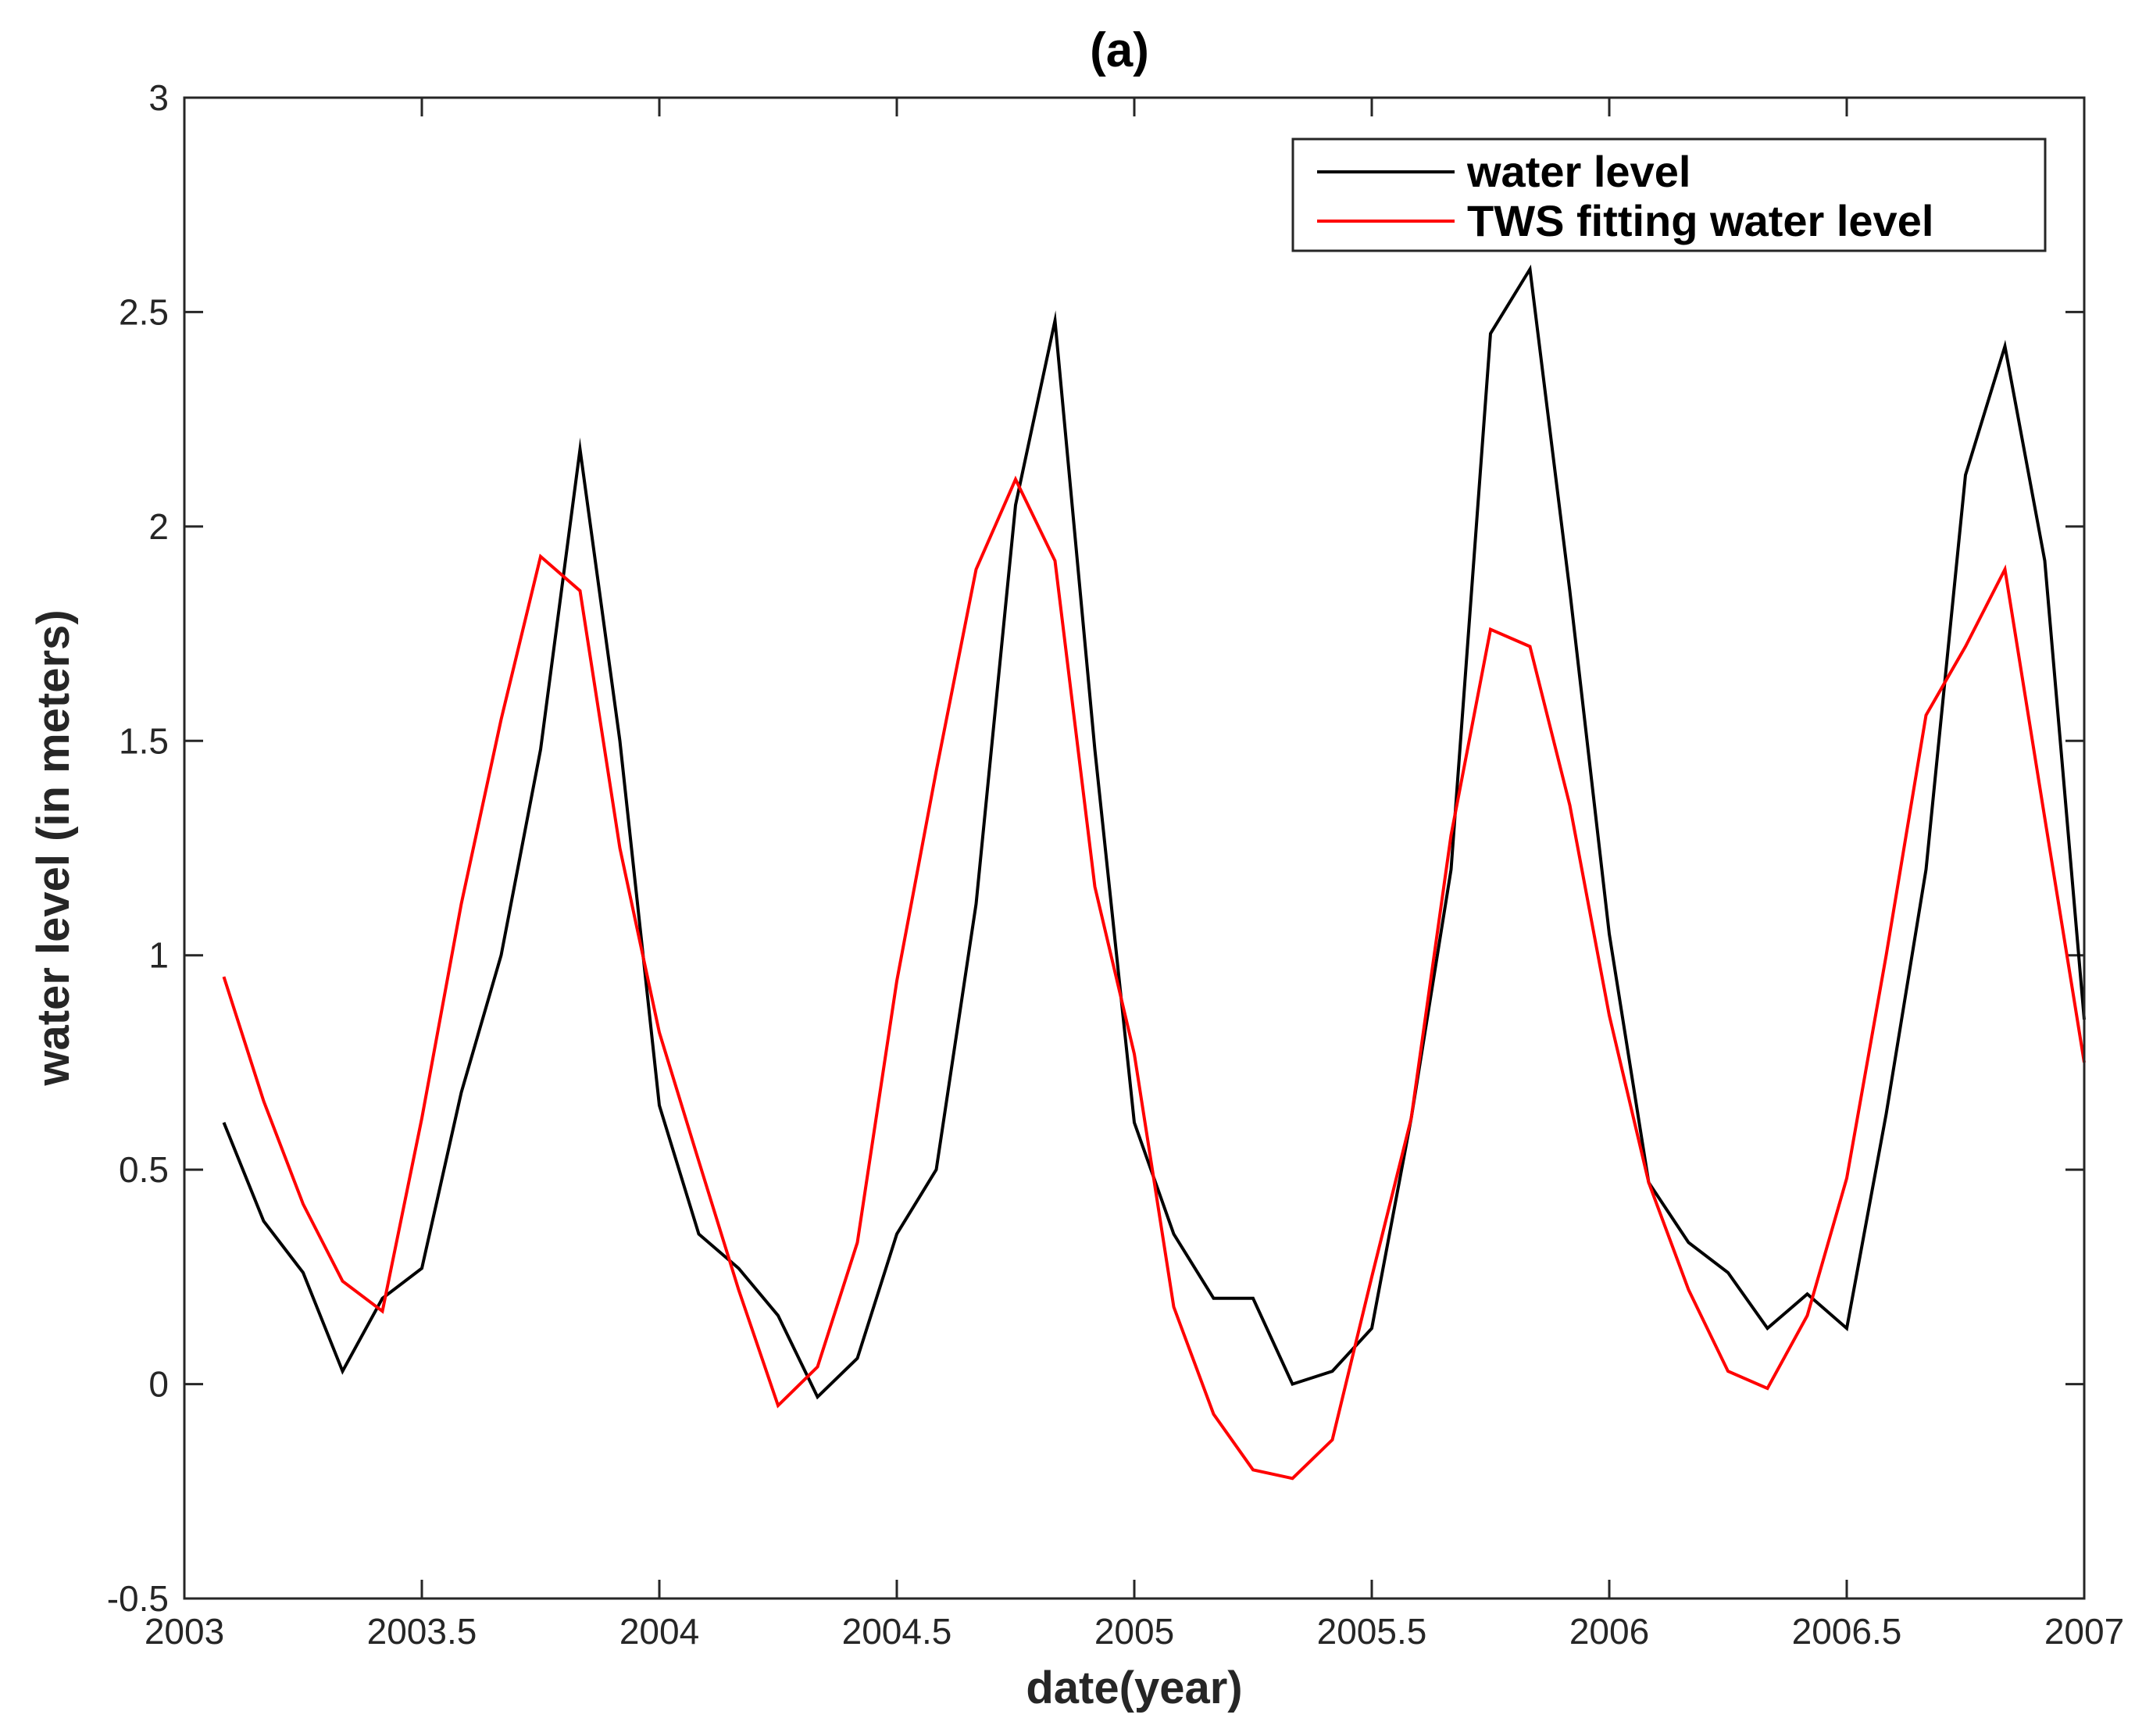 This screenshot has height=1736, width=2135. What do you see at coordinates (2084, 1632) in the screenshot?
I see `x-tick-label: 2007` at bounding box center [2084, 1632].